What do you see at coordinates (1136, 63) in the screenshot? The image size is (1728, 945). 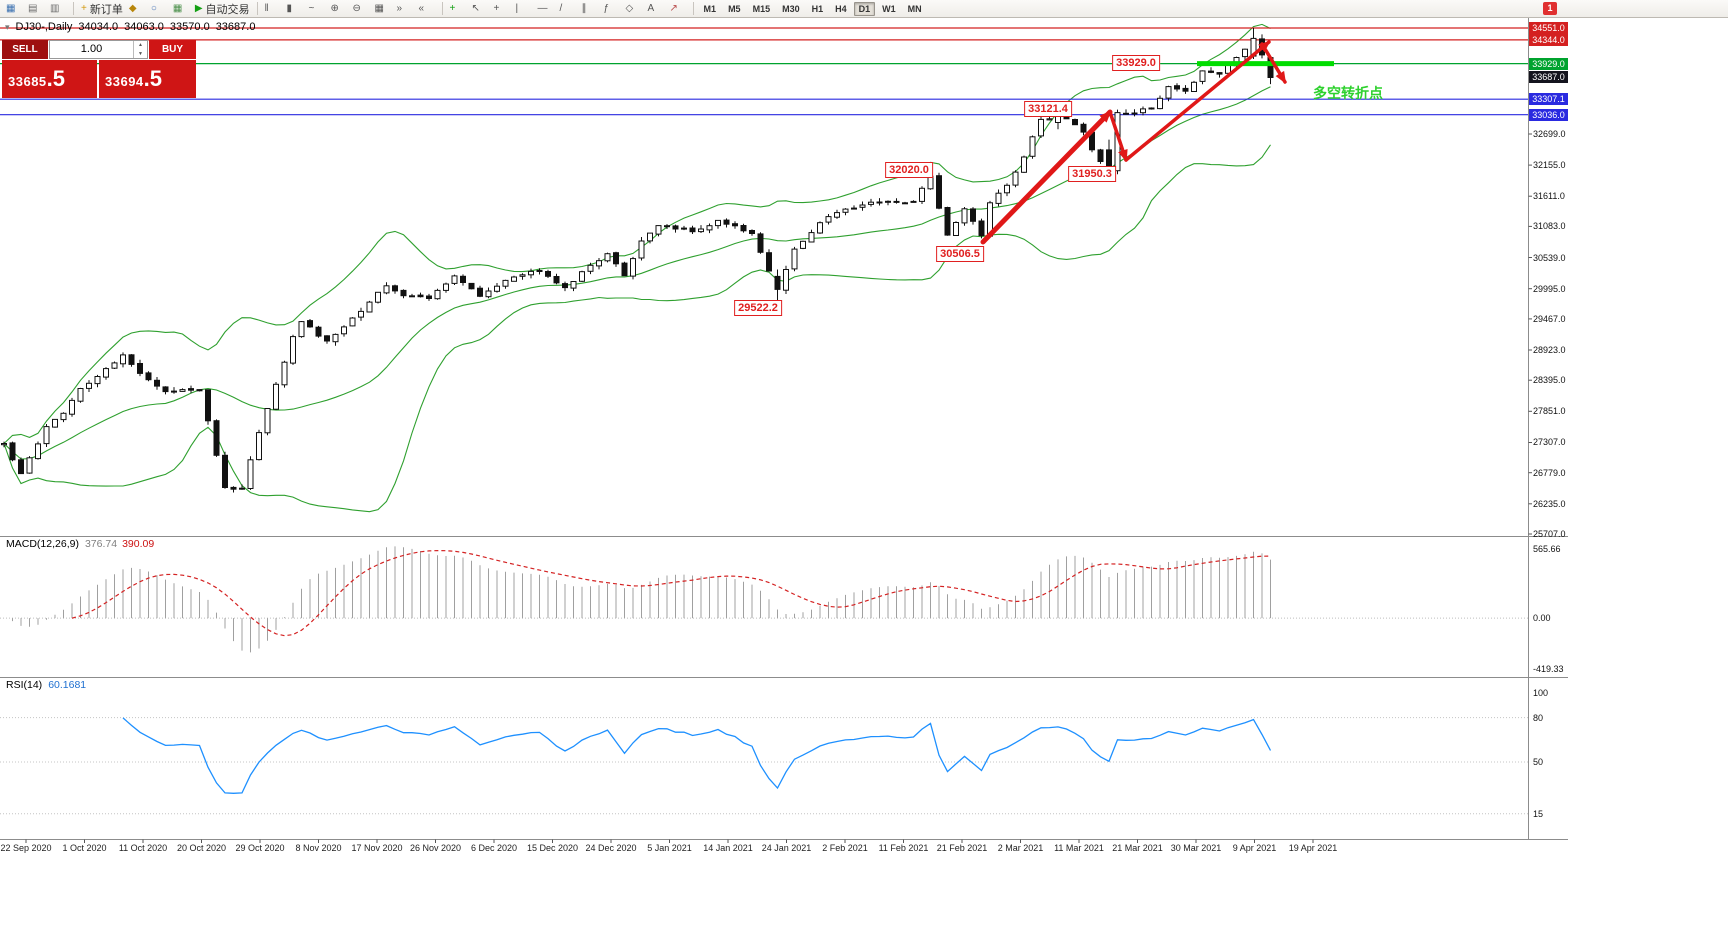 I see `price-callout: 33929.0` at bounding box center [1136, 63].